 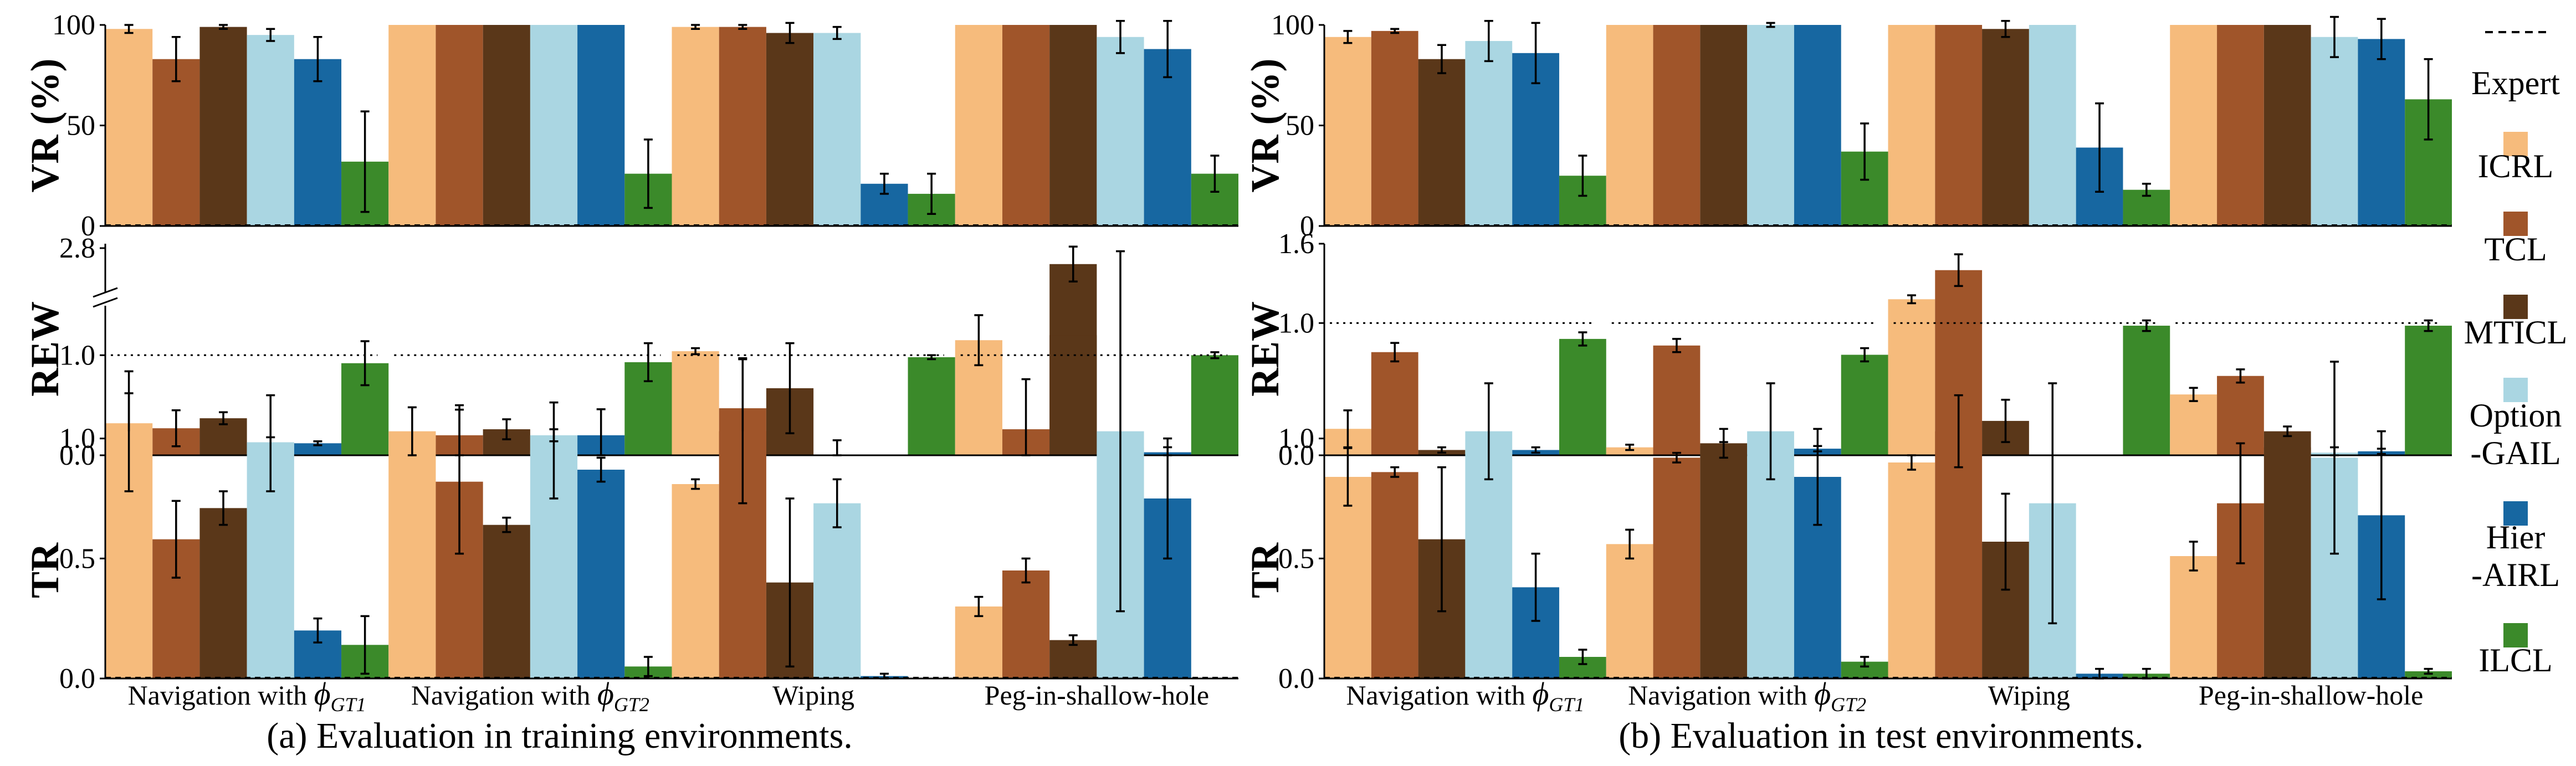 I want to click on panel1-tr-tick-label: 0.0, so click(x=1296, y=679).